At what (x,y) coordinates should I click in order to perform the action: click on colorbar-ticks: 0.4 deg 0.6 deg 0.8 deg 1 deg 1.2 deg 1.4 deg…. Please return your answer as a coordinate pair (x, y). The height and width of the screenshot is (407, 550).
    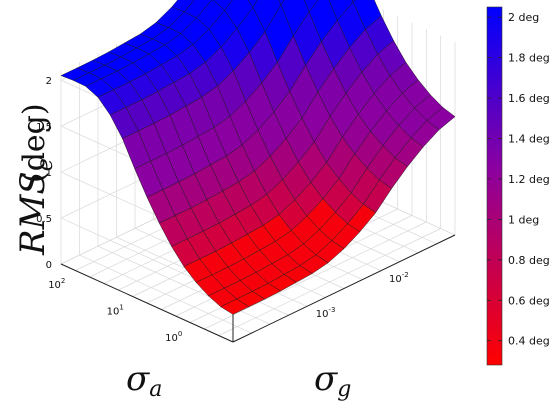
    Looking at the image, I should click on (518, 179).